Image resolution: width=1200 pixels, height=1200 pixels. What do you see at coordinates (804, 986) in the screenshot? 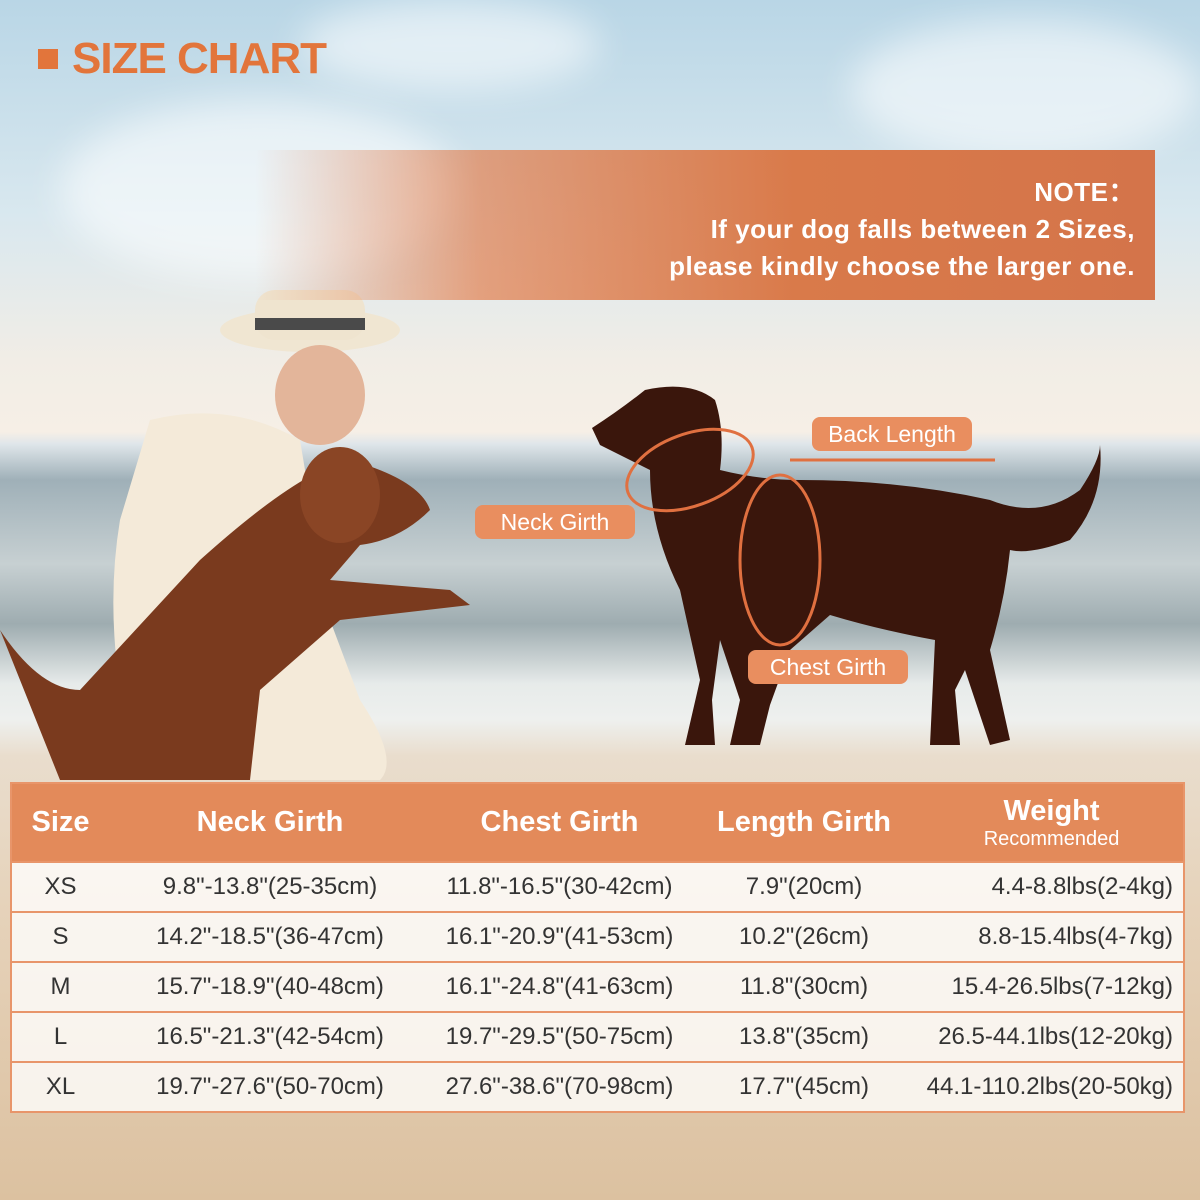
I see `table-cell: 11.8"(30cm)` at bounding box center [804, 986].